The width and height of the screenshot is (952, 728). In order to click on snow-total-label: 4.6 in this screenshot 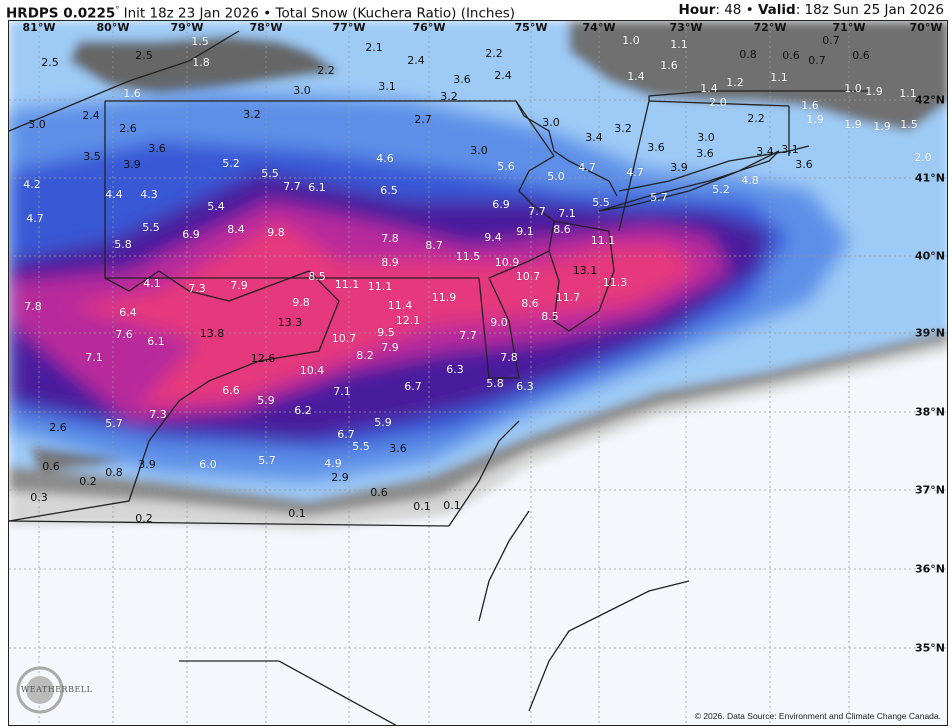, I will do `click(385, 158)`.